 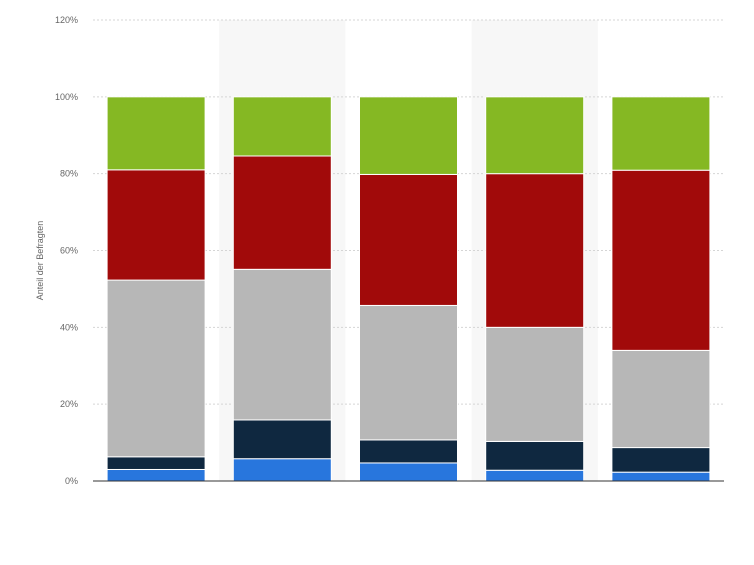 I want to click on y-axis-title: Anteil der Befragten, so click(x=40, y=261).